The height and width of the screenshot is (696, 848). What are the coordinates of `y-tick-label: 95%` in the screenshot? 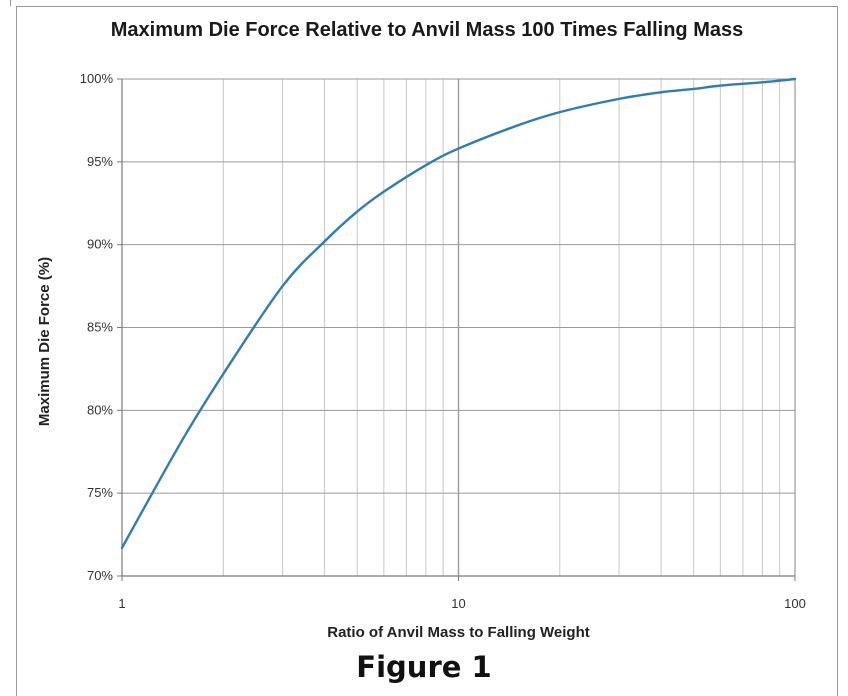 It's located at (100, 161).